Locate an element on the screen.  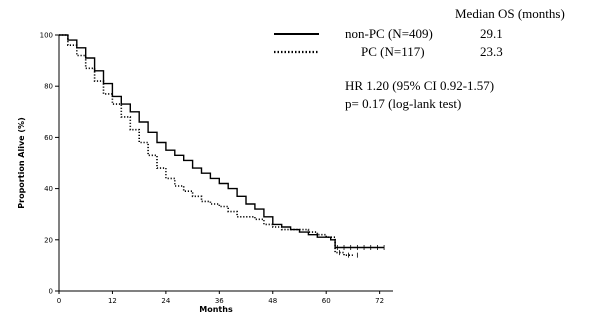
x-tick-label: 0 is located at coordinates (59, 301).